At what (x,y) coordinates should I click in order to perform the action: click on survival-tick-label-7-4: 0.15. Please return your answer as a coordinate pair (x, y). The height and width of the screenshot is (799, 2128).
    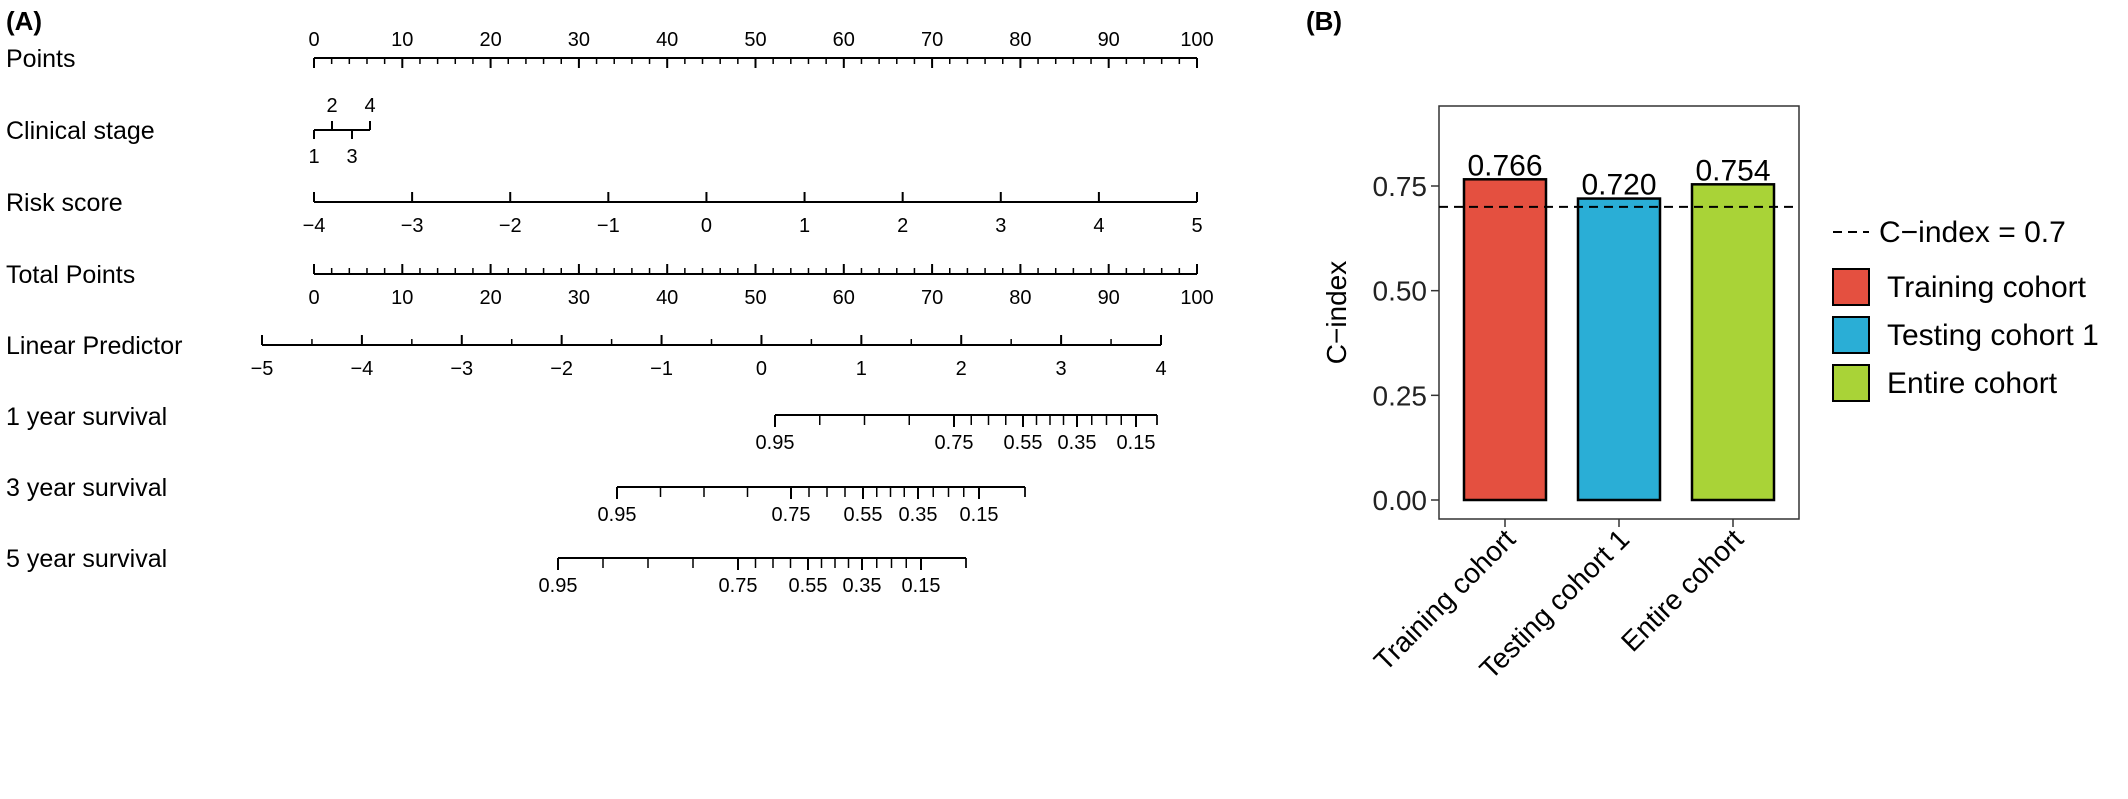
    Looking at the image, I should click on (921, 586).